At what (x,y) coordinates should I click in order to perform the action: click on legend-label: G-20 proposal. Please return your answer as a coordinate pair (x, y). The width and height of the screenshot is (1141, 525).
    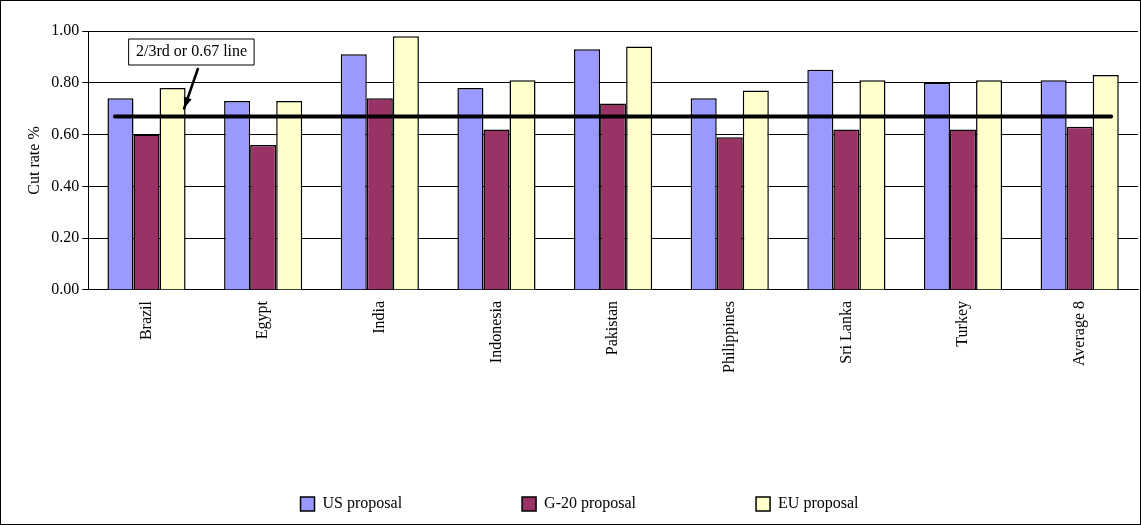
    Looking at the image, I should click on (590, 503).